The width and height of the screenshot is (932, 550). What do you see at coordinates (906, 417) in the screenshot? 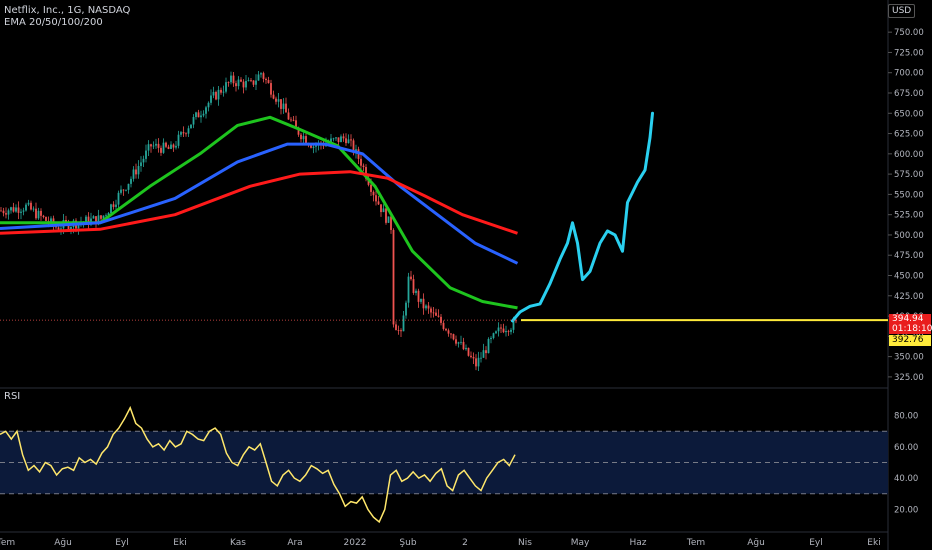
I see `rsi-tick-label: 80.00` at bounding box center [906, 417].